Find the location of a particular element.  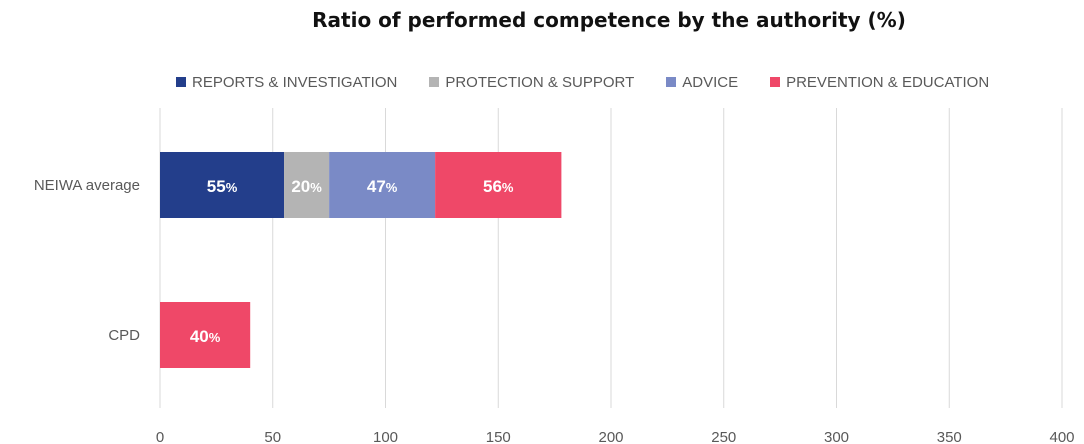

x-tick-label-150: 150 is located at coordinates (498, 436).